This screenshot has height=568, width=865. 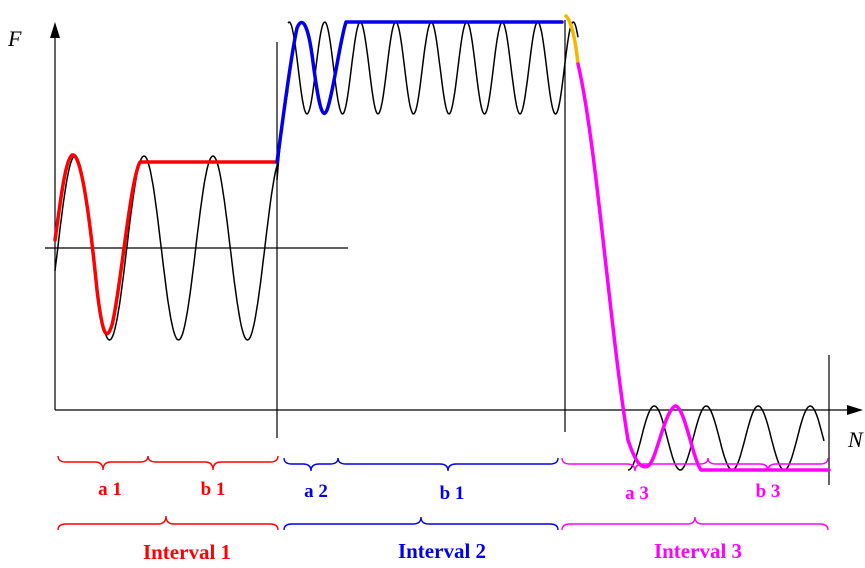 I want to click on envelope-transition, so click(x=572, y=40).